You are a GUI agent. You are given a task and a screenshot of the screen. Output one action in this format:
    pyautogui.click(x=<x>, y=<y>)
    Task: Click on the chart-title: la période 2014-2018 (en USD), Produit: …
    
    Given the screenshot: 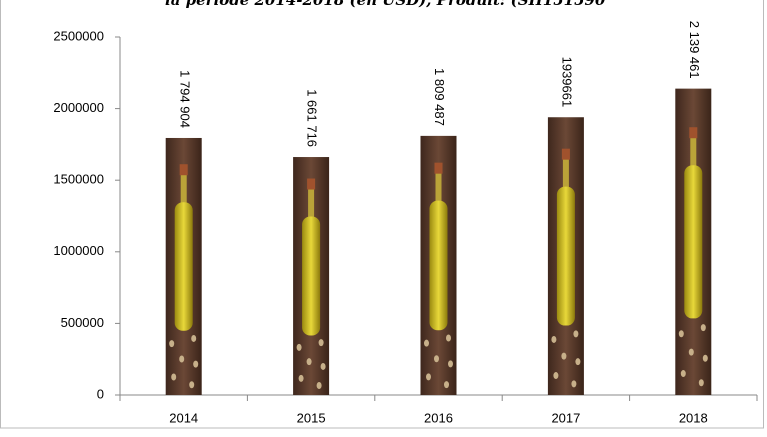 What is the action you would take?
    pyautogui.click(x=385, y=4)
    